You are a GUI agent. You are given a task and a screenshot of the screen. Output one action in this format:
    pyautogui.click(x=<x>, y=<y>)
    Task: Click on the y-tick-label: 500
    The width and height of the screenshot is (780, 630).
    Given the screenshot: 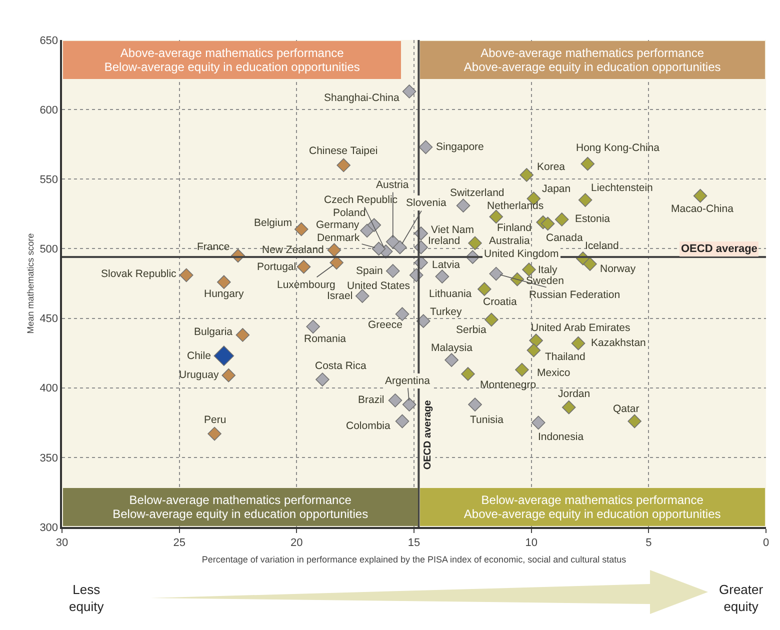 What is the action you would take?
    pyautogui.click(x=49, y=250)
    